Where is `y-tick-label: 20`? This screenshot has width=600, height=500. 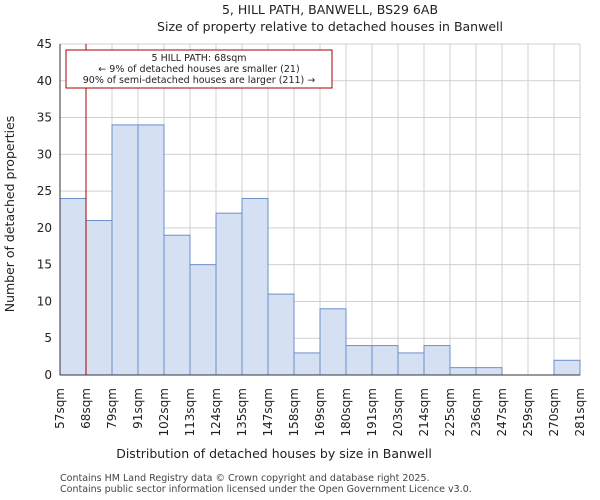
y-tick-label: 20 is located at coordinates (44, 228).